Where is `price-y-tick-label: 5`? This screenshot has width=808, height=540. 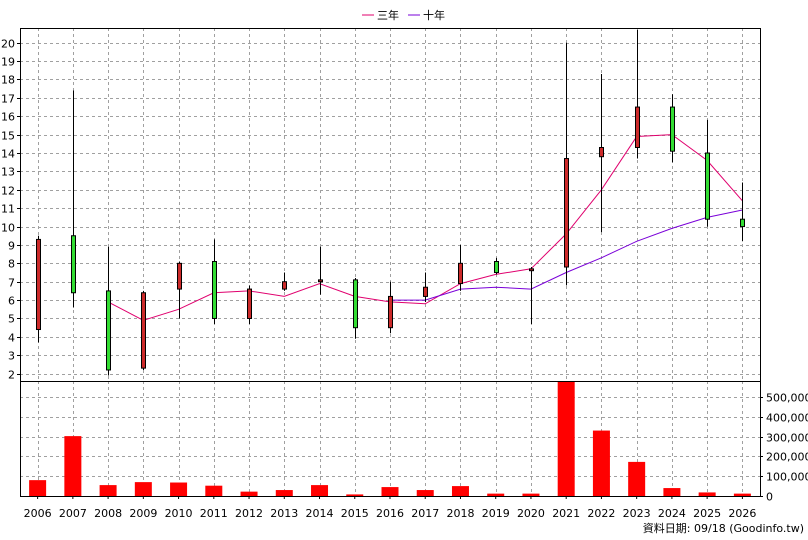
price-y-tick-label: 5 is located at coordinates (11, 319).